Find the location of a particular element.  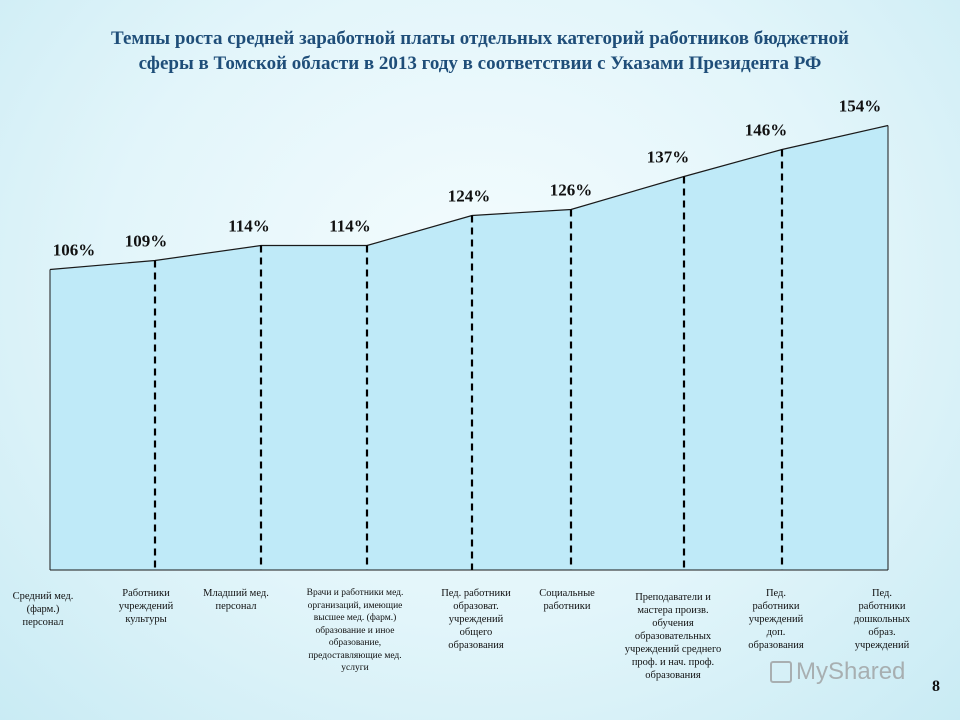

data-label: 137% is located at coordinates (668, 157).